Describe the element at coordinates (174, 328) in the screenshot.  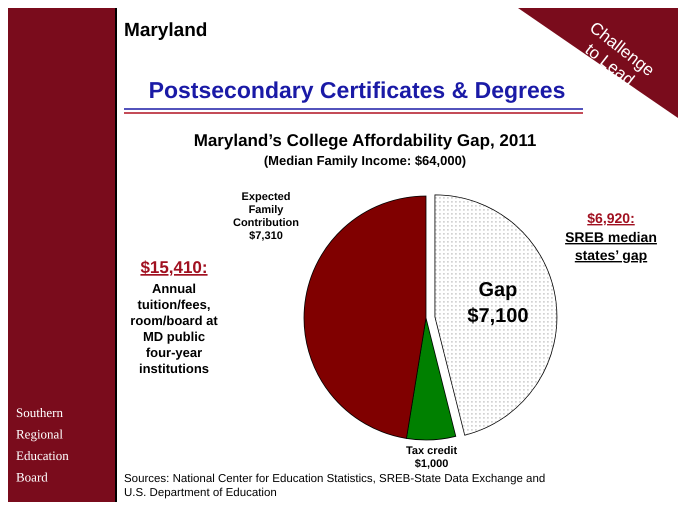
I see `text: Annual tuition/fees, room/board at MD public four-year institutions` at that location.